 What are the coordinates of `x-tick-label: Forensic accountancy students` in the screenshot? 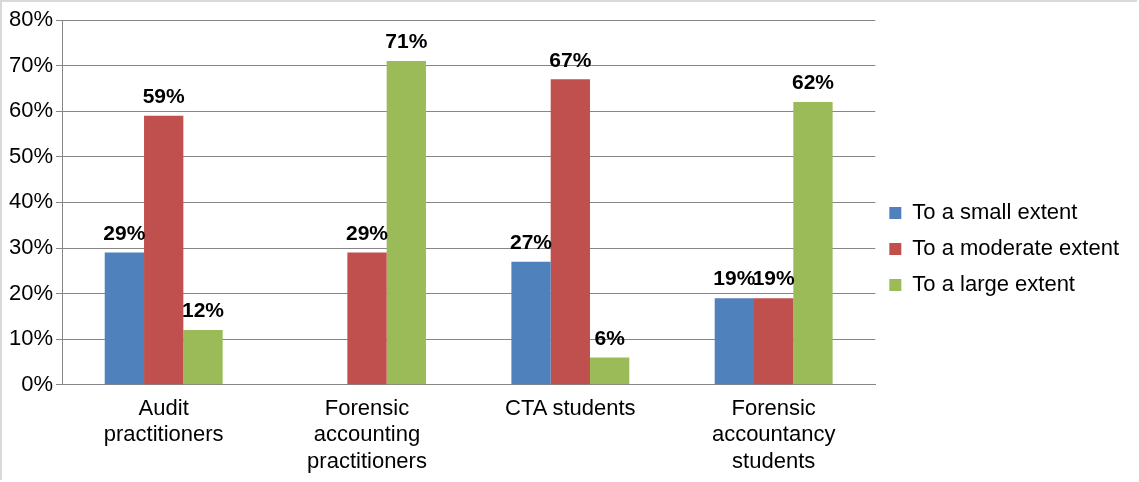 It's located at (773, 434).